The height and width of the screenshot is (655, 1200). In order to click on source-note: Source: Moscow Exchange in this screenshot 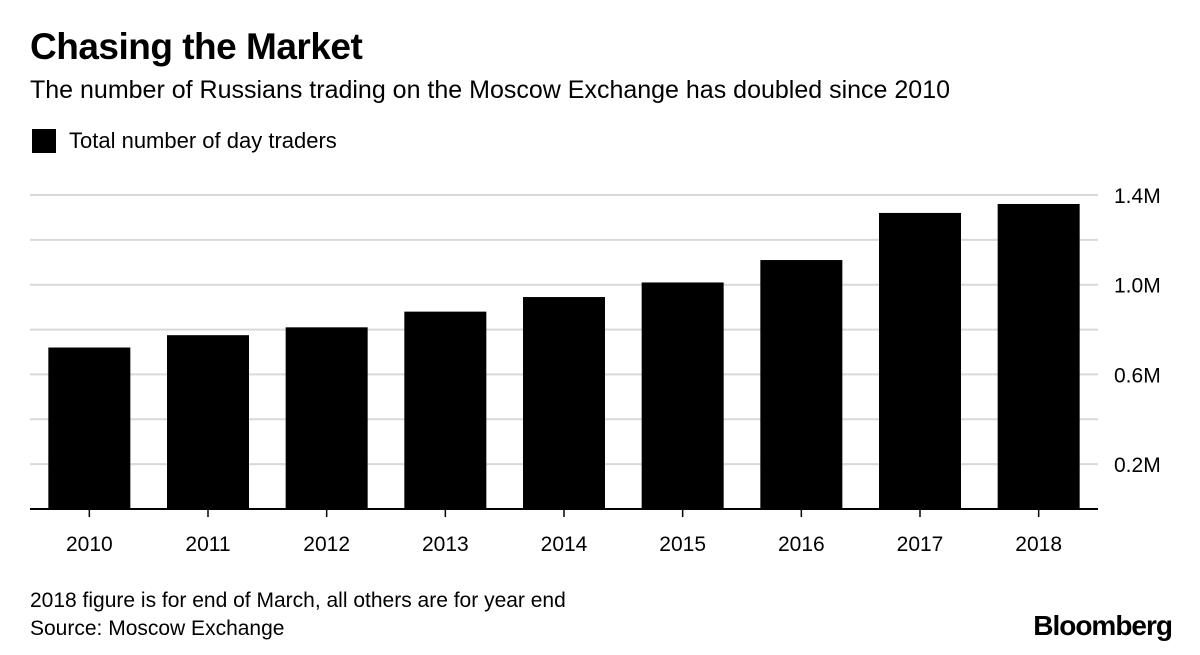, I will do `click(157, 628)`.